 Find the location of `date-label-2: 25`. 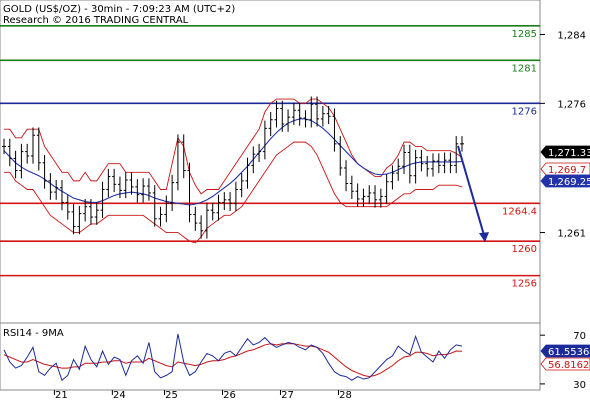

date-label-2: 25 is located at coordinates (171, 395).